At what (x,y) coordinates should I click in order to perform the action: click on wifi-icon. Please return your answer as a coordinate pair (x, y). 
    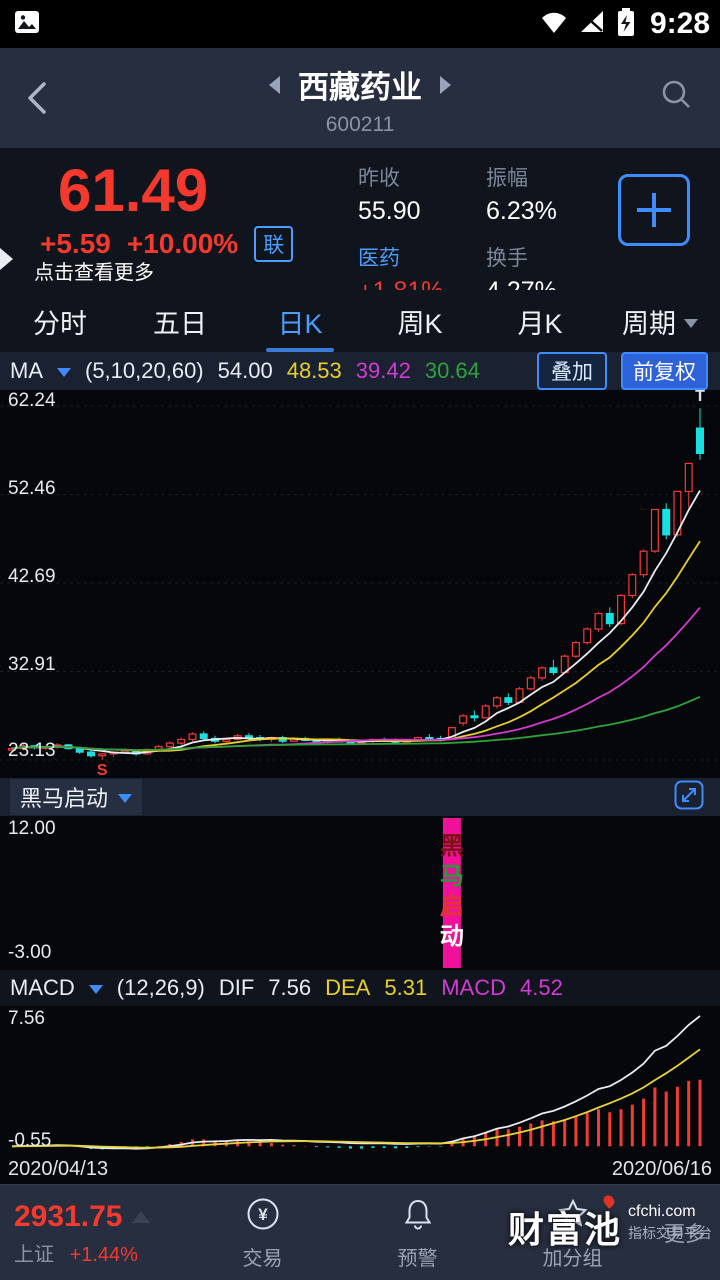
    Looking at the image, I should click on (554, 24).